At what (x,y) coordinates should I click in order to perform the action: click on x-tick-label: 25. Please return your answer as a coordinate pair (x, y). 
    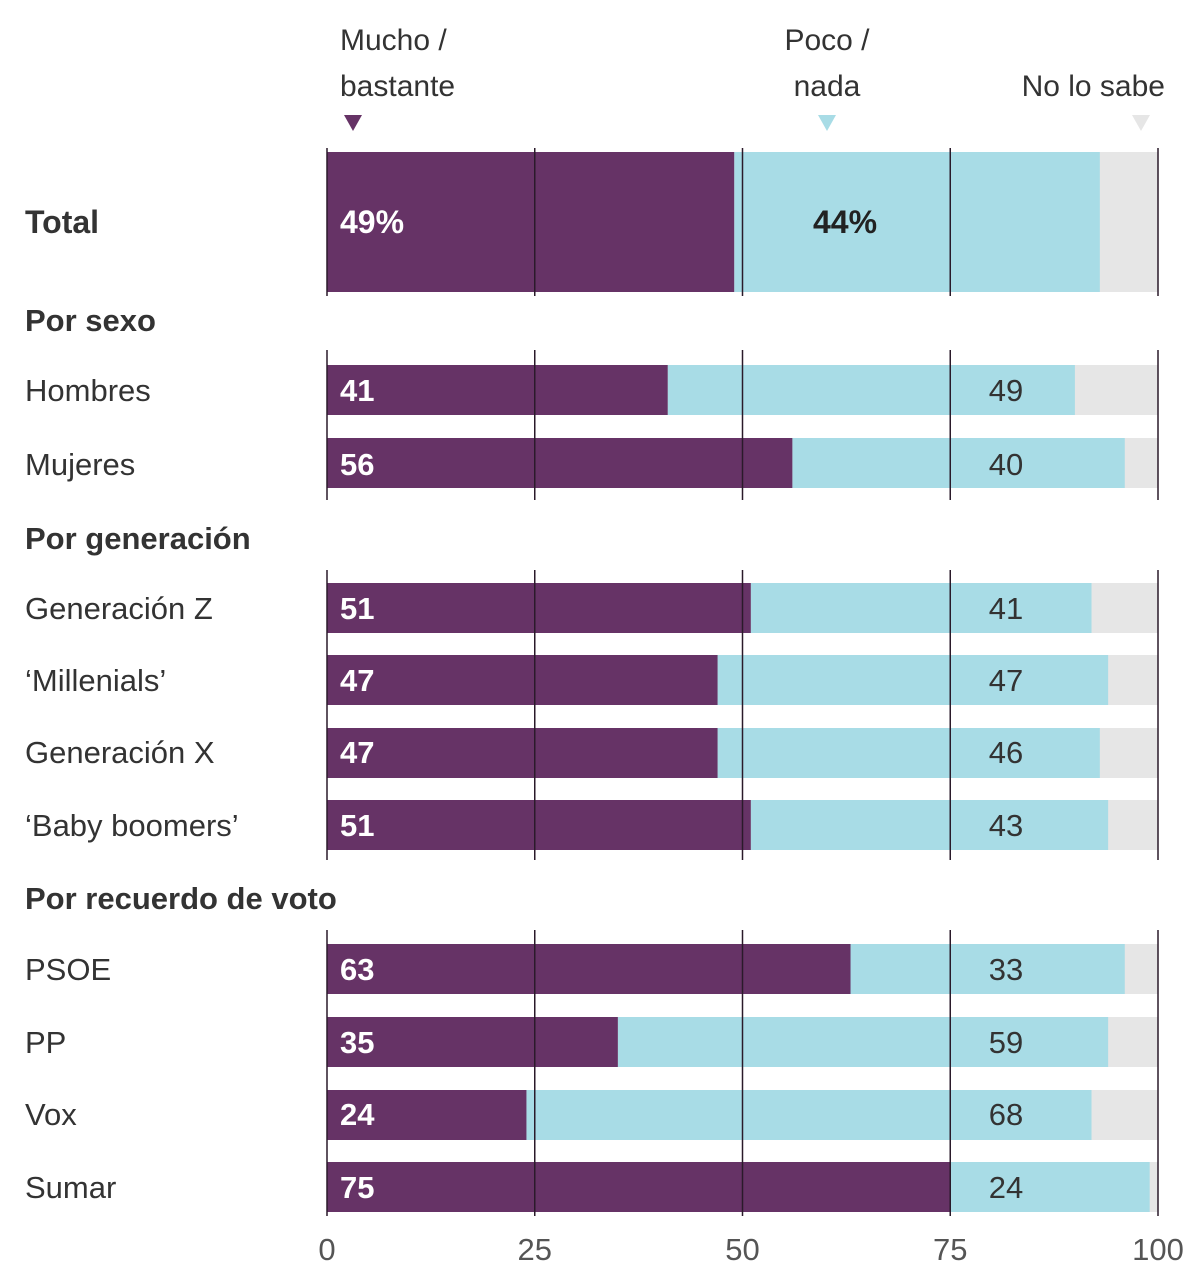
    Looking at the image, I should click on (535, 1249).